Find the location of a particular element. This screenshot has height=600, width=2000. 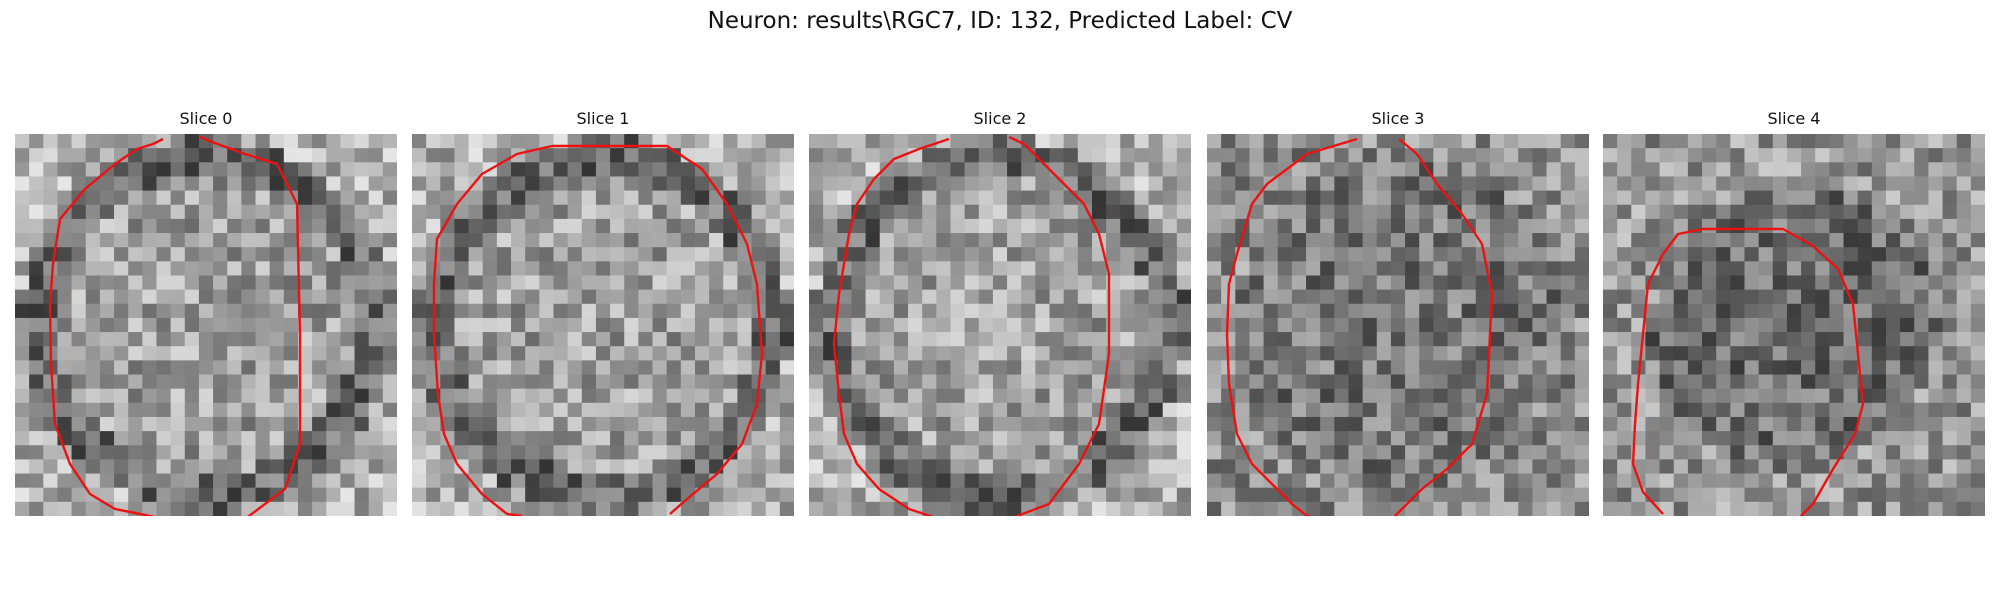

slice-title: Slice 1 is located at coordinates (603, 118).